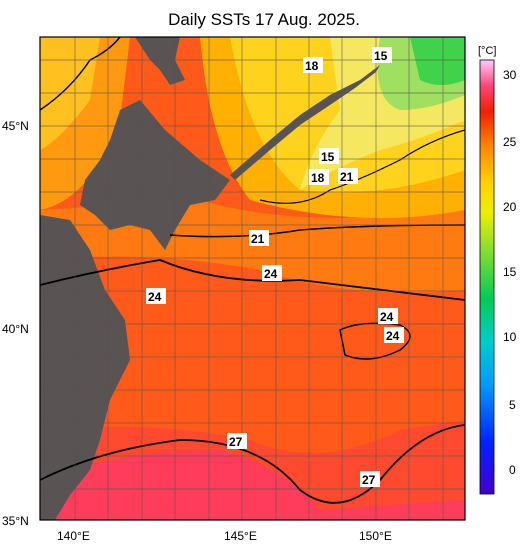 This screenshot has width=528, height=545. Describe the element at coordinates (15, 521) in the screenshot. I see `lat-label-35n: 35°N` at that location.